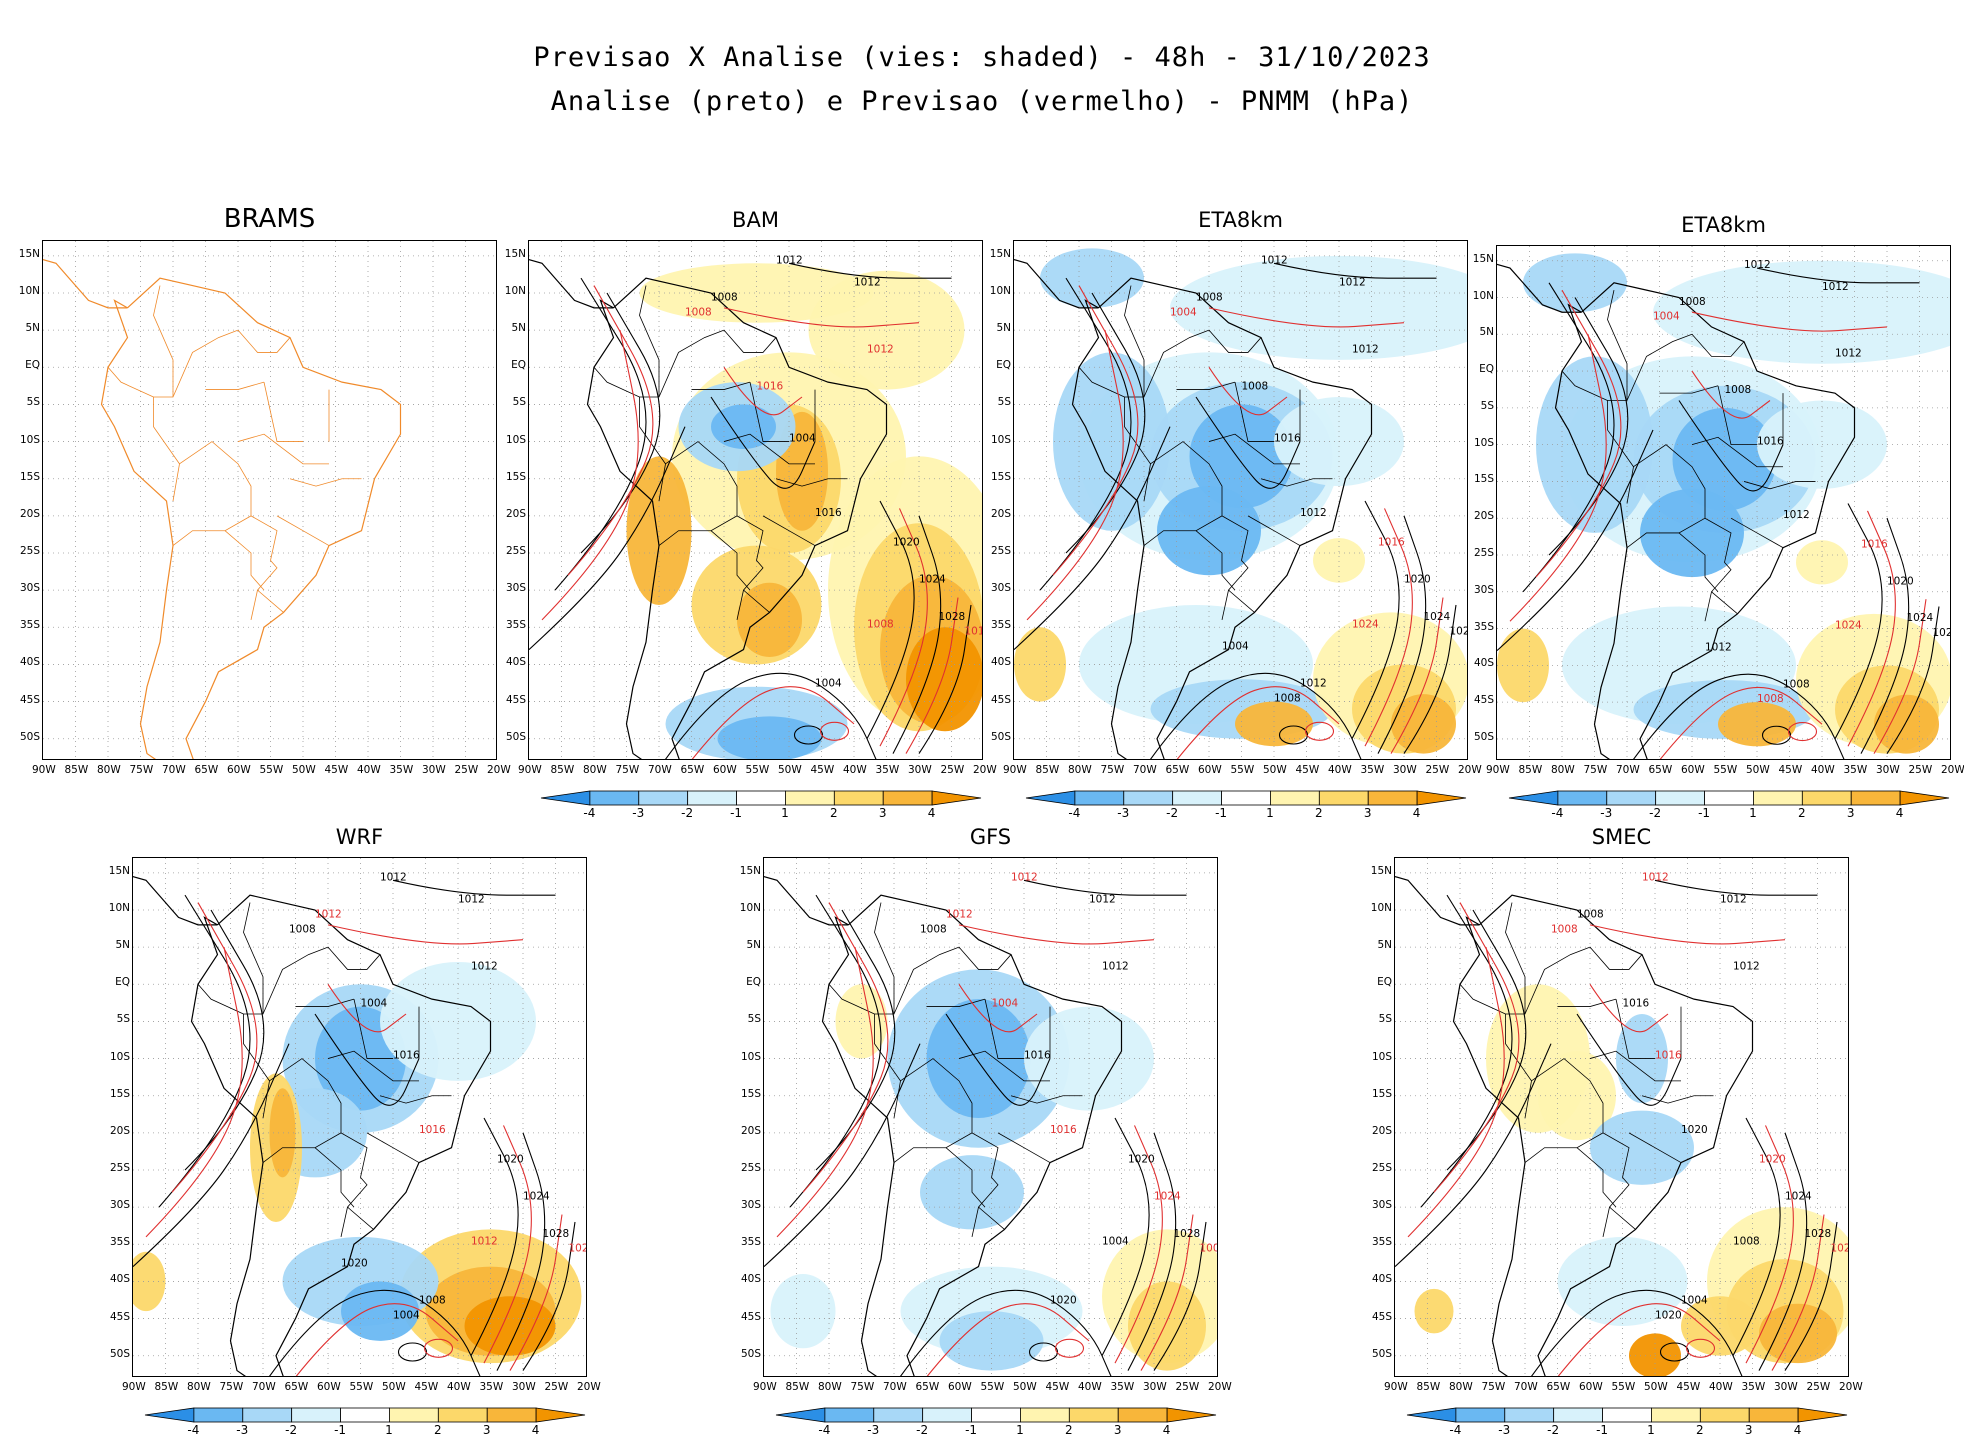 The width and height of the screenshot is (1964, 1437). I want to click on lon-label: 55W, so click(1623, 1387).